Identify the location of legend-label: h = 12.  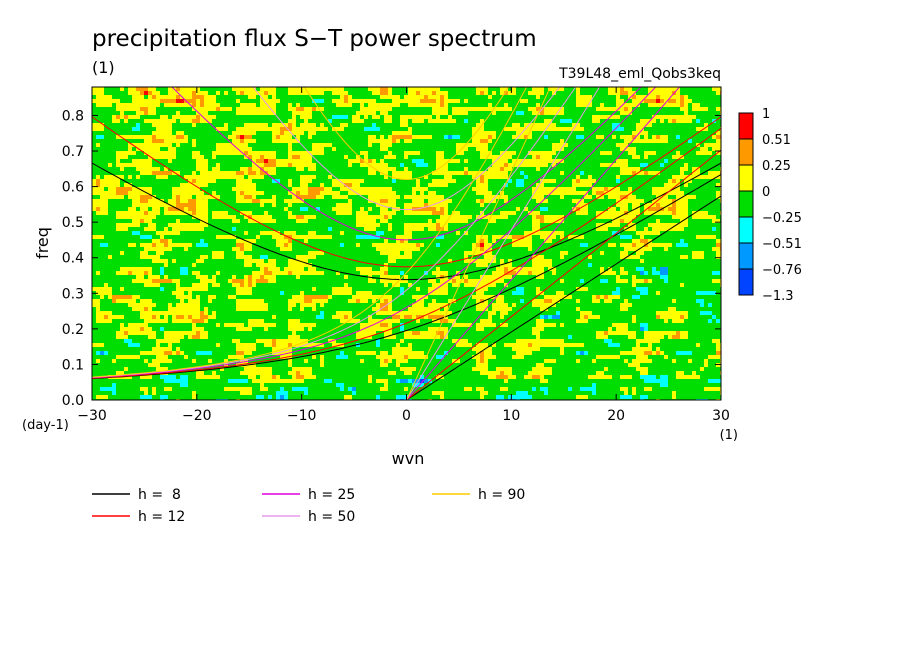
(161, 517).